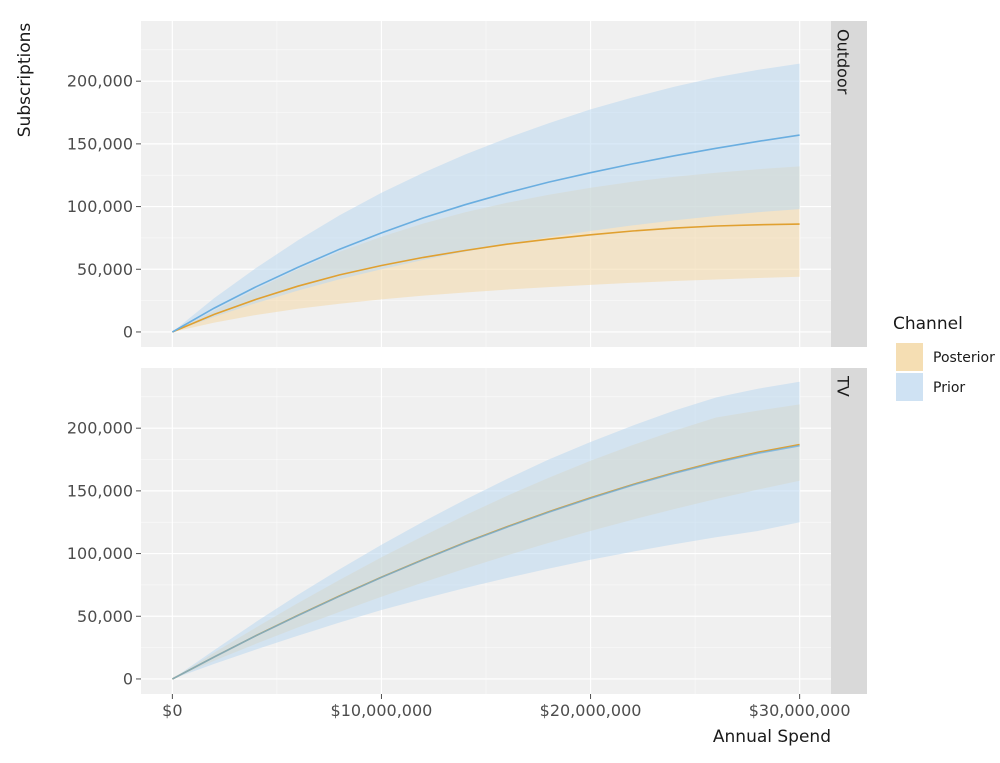  Describe the element at coordinates (172, 710) in the screenshot. I see `x-tick-label: $0` at that location.